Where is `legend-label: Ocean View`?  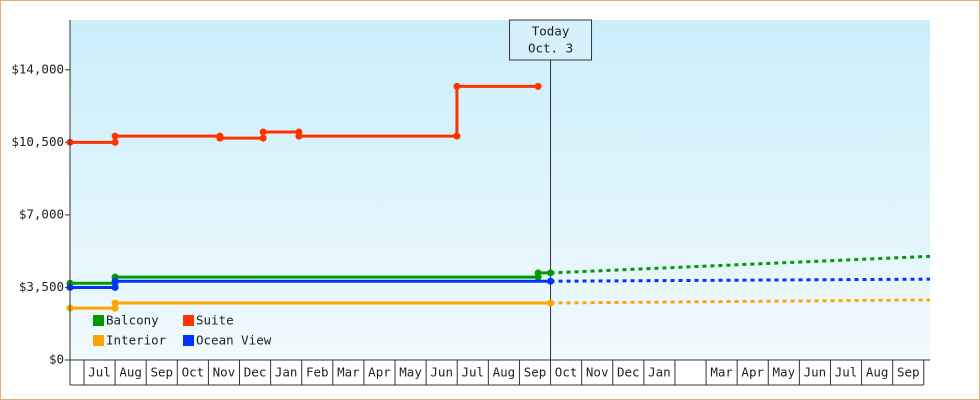
legend-label: Ocean View is located at coordinates (234, 340).